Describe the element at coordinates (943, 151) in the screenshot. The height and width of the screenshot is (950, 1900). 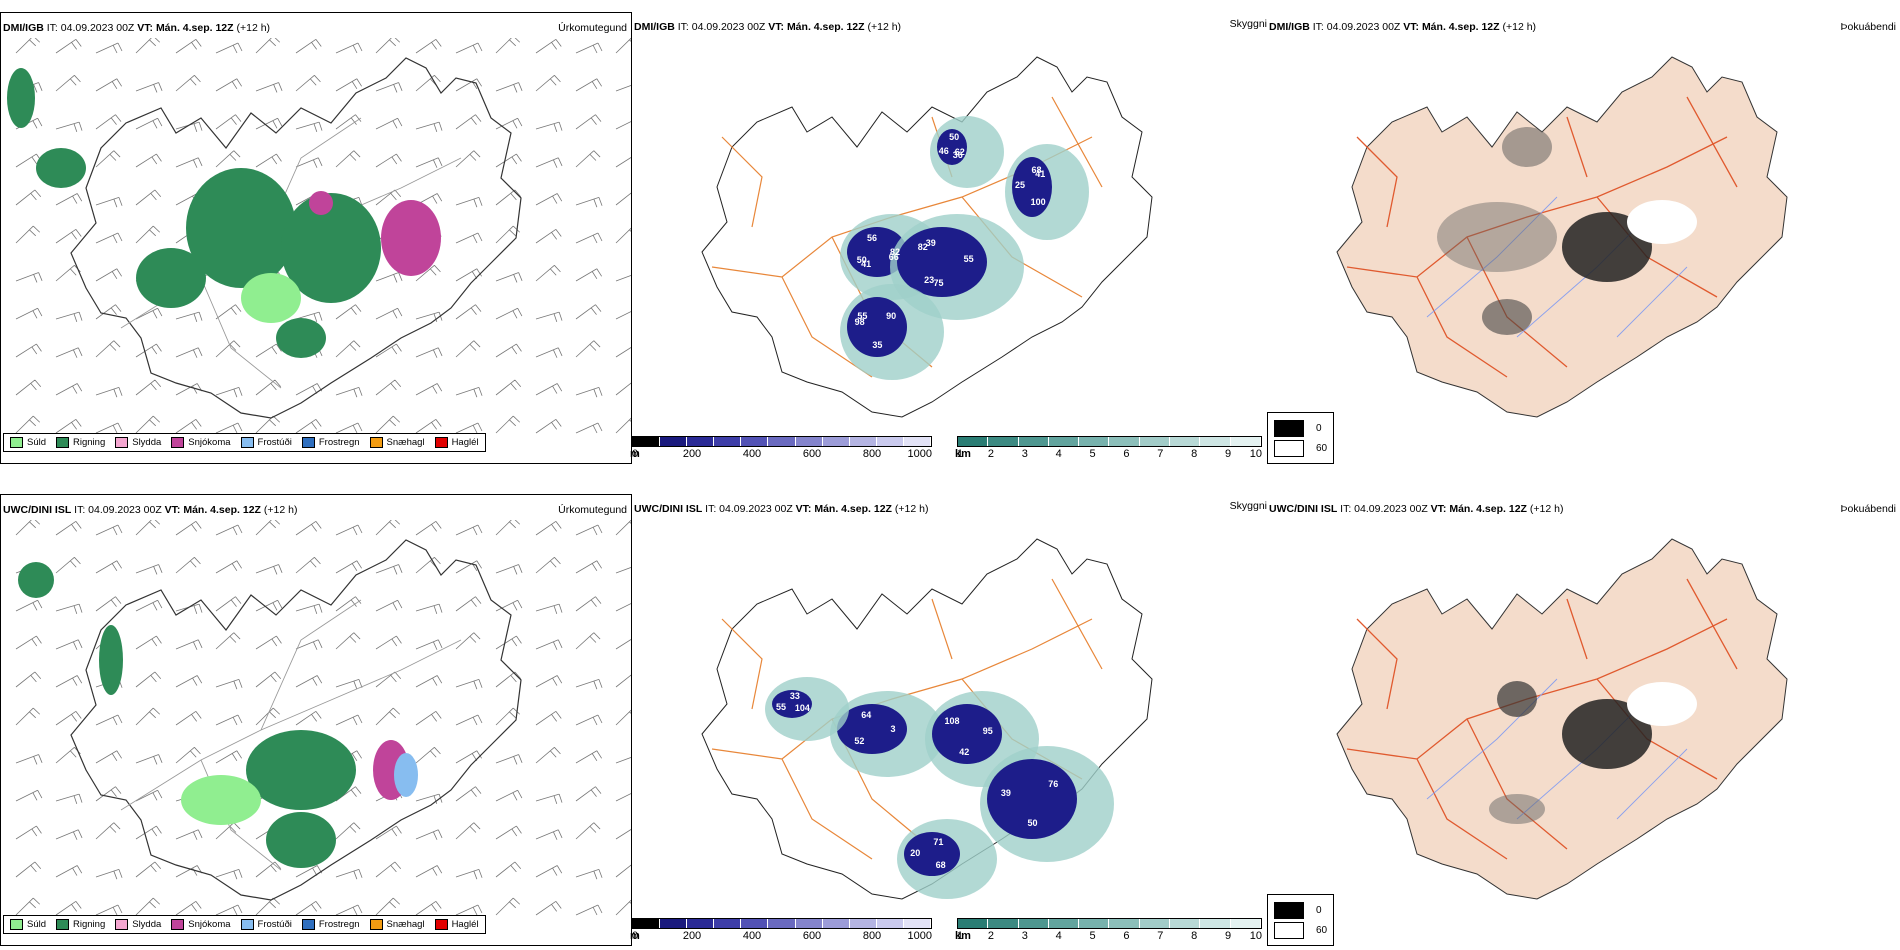
I see `visibility-value: 46` at that location.